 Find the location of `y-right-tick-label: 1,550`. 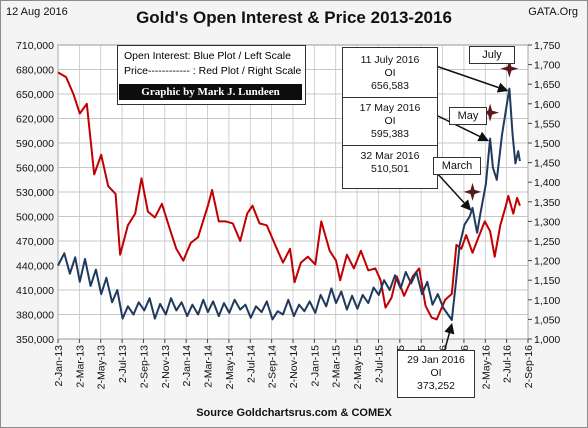

y-right-tick-label: 1,550 is located at coordinates (547, 124).